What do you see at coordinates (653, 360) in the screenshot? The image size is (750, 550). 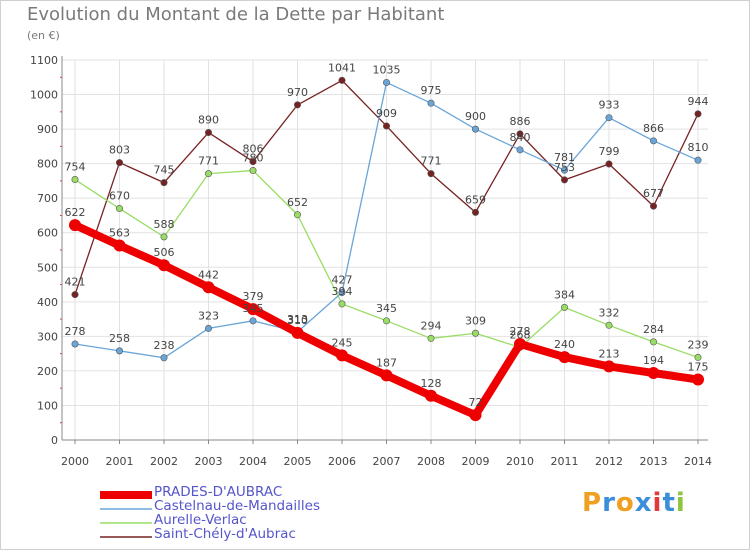 I see `data-label: 194` at bounding box center [653, 360].